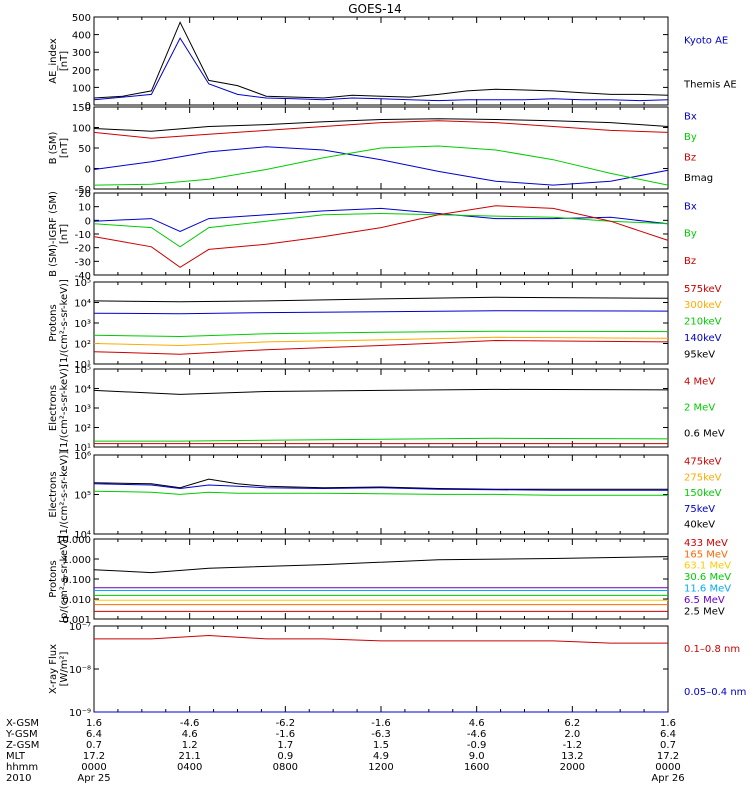 The width and height of the screenshot is (750, 800). What do you see at coordinates (286, 734) in the screenshot?
I see `x-axis-value: -1.6` at bounding box center [286, 734].